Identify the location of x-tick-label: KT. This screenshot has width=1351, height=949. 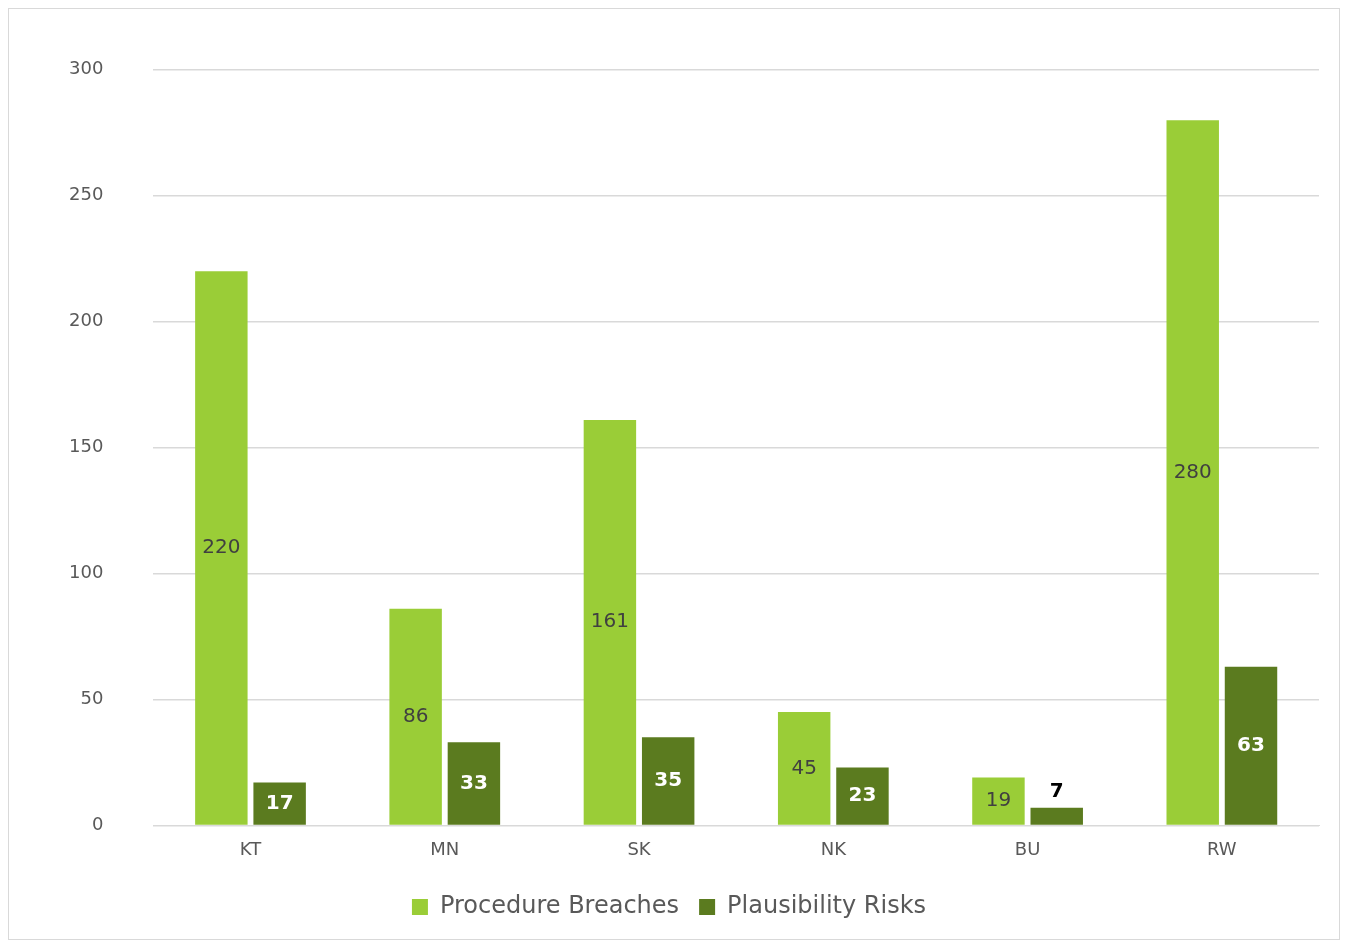
(251, 848).